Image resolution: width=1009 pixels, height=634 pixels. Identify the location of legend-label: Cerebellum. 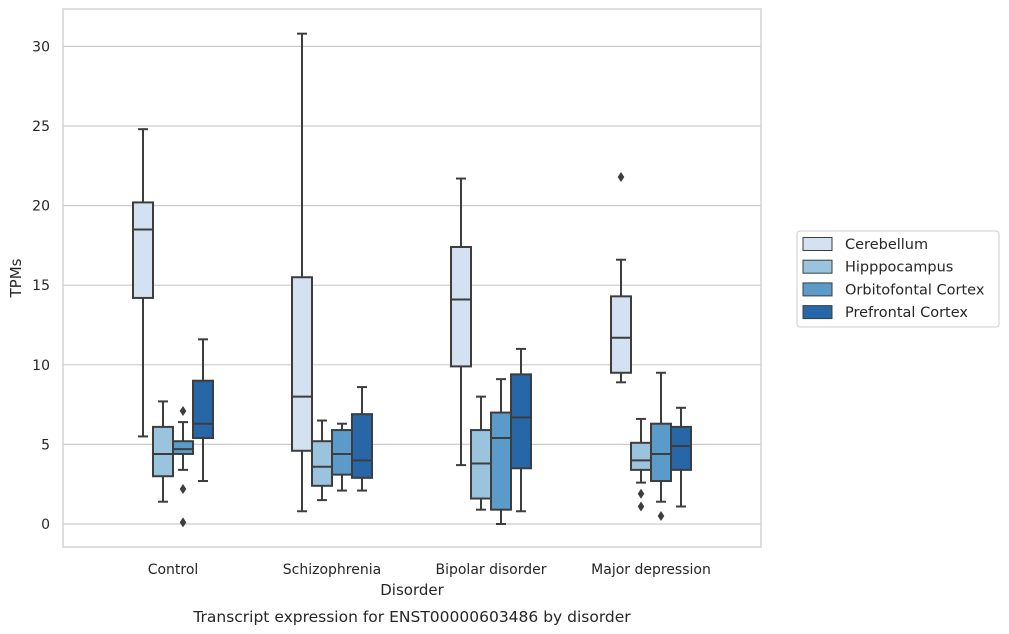
(886, 245).